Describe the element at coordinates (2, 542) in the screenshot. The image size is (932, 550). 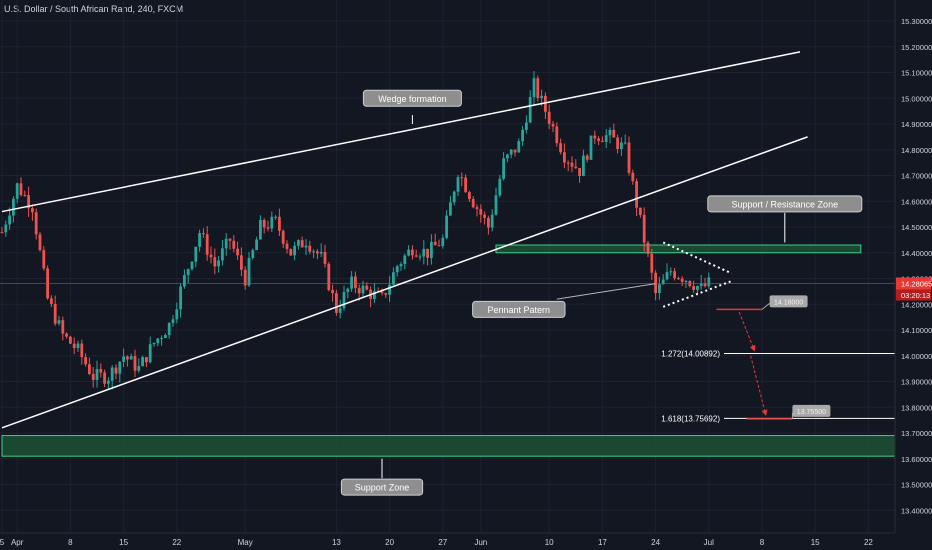
I see `time-tick: 5` at that location.